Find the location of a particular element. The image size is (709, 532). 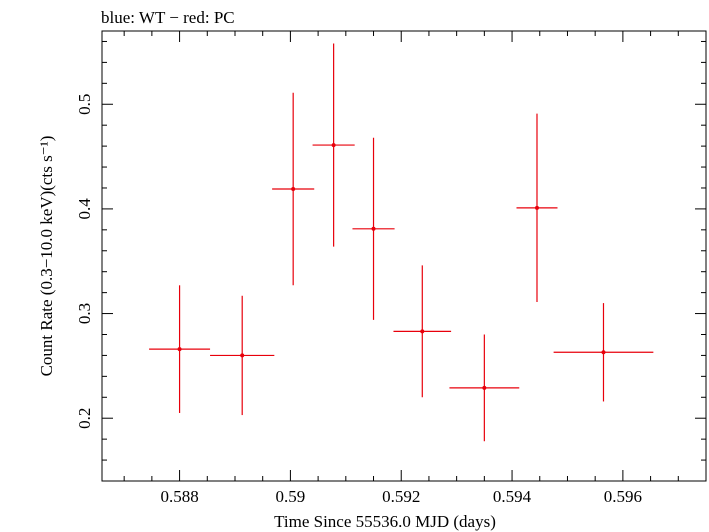

x-tick-label: 0.592 is located at coordinates (401, 496).